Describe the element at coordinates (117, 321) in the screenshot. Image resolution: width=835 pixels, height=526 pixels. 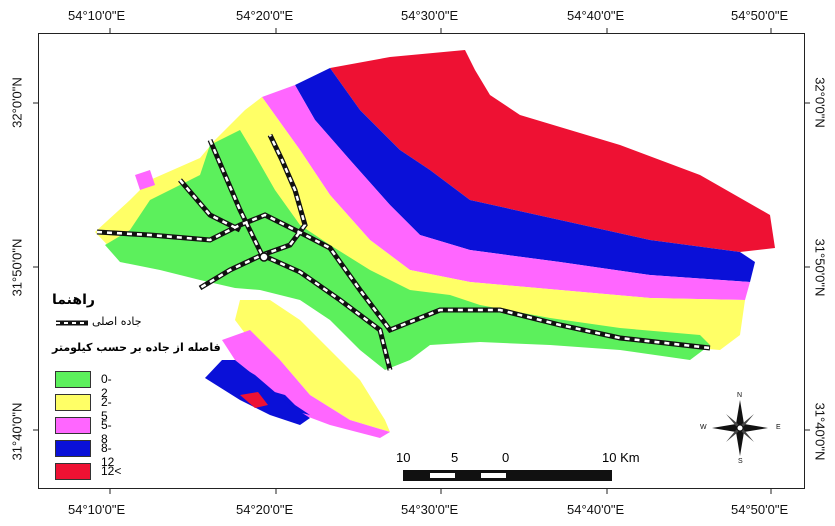
I see `legend-road-label: جاده اصلی` at that location.